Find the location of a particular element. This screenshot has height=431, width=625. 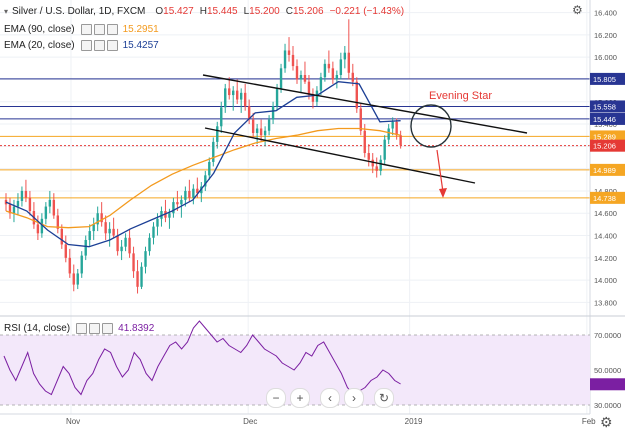

low-value: 15.200 is located at coordinates (264, 11).